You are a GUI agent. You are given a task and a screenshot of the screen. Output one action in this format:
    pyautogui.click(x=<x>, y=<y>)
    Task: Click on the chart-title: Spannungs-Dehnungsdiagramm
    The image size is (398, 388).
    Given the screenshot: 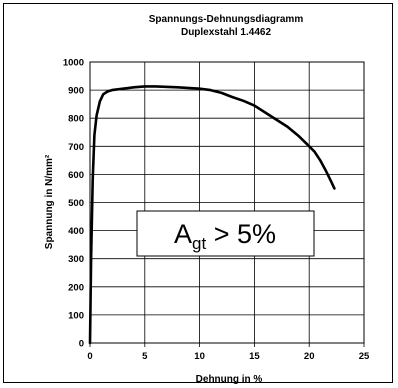 What is the action you would take?
    pyautogui.click(x=226, y=19)
    